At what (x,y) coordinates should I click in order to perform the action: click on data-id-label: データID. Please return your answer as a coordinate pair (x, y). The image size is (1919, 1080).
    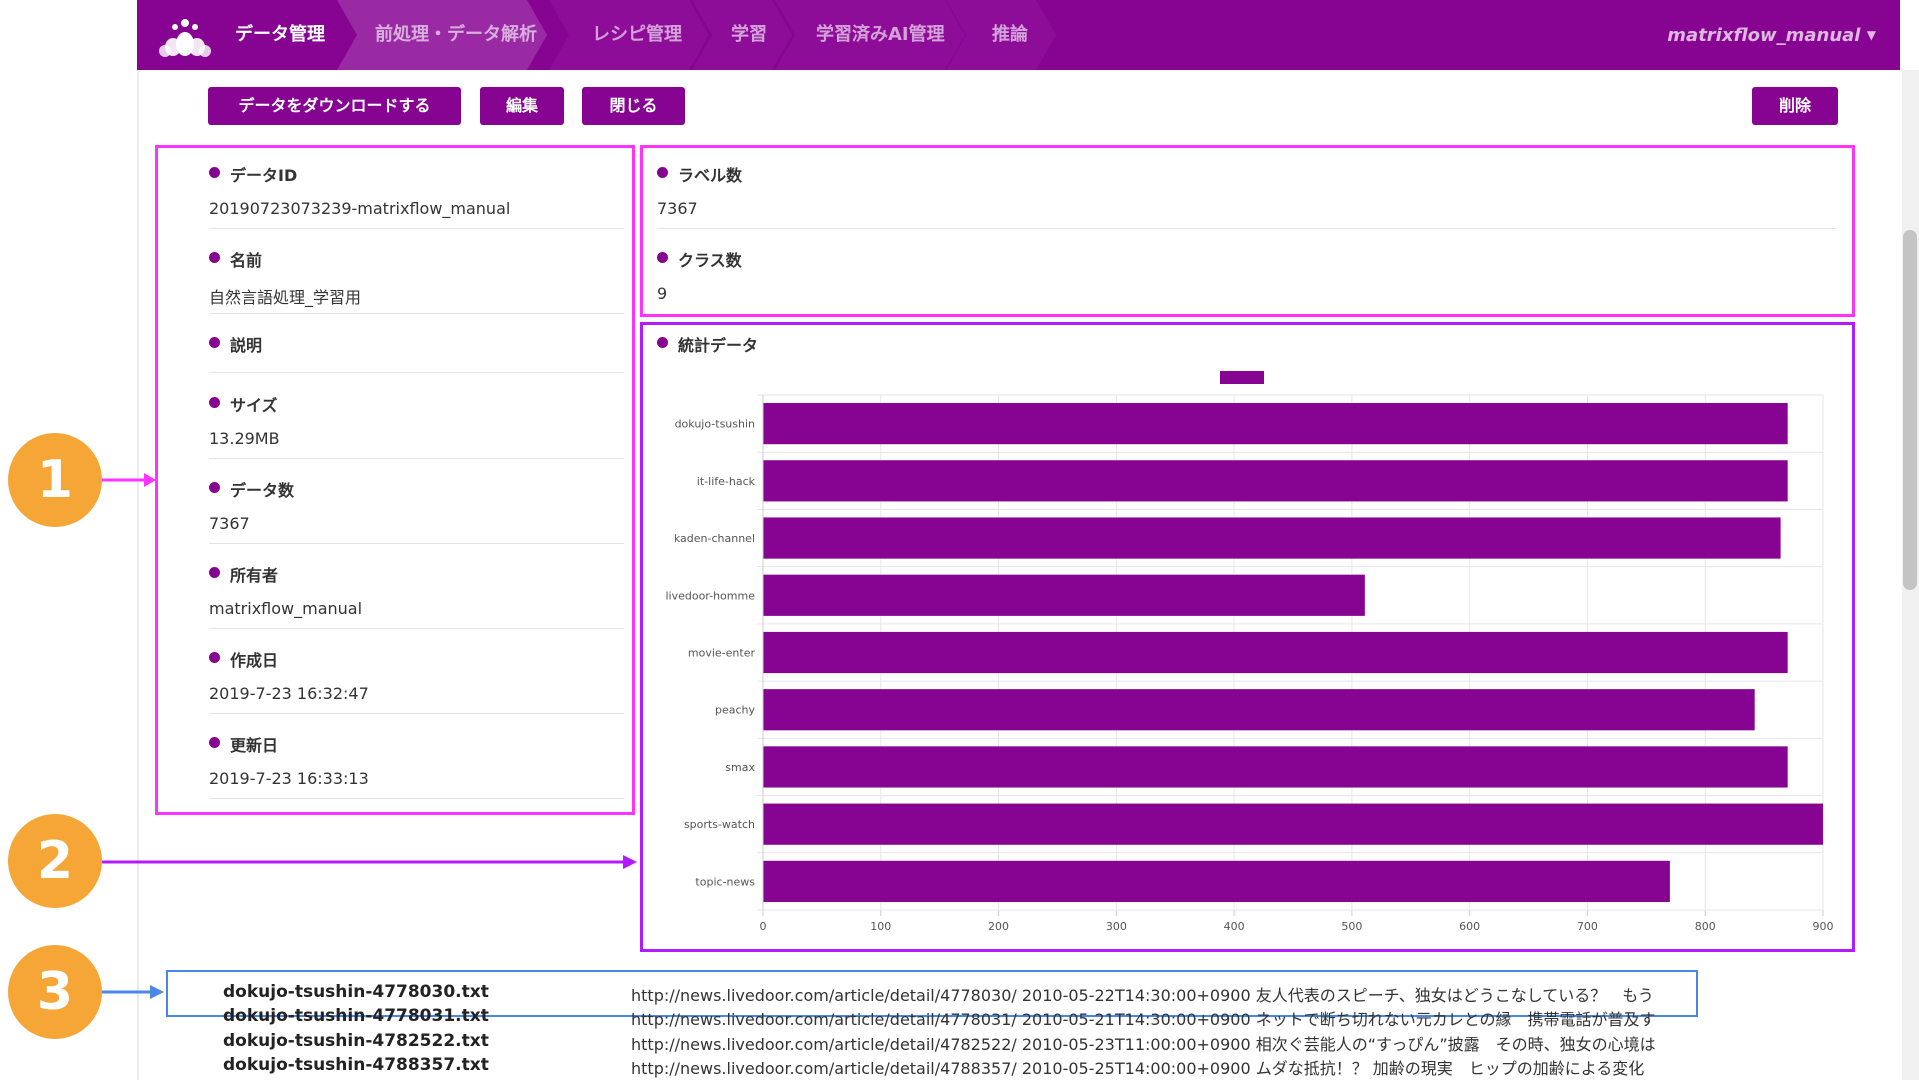
    Looking at the image, I should click on (264, 175).